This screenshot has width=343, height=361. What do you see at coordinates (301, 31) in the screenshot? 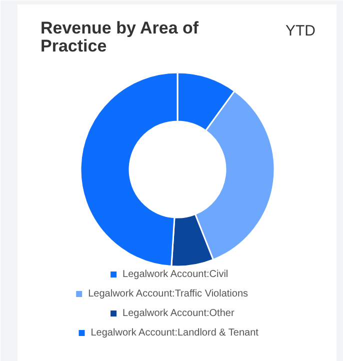
I see `text: YTD` at bounding box center [301, 31].